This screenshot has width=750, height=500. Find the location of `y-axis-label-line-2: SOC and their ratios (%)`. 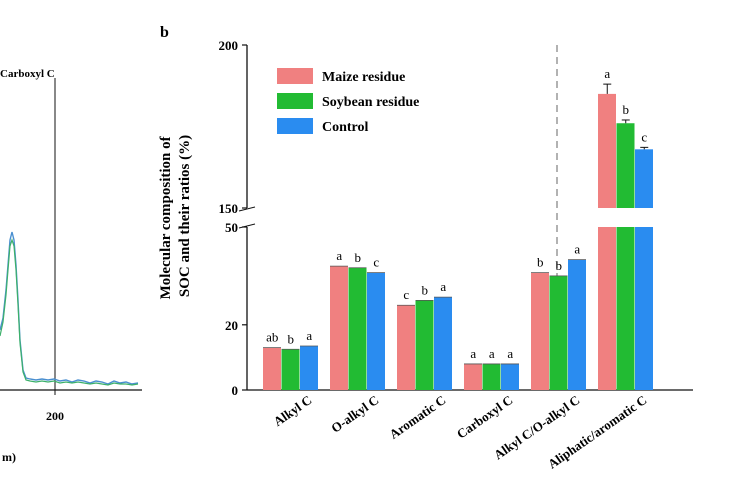

y-axis-label-line-2: SOC and their ratios (%) is located at coordinates (185, 216).